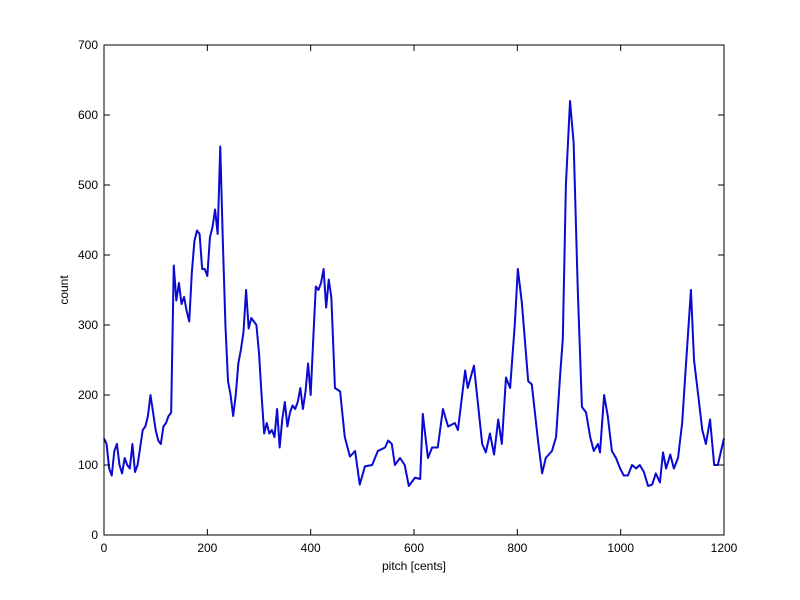 The height and width of the screenshot is (600, 800). What do you see at coordinates (104, 548) in the screenshot?
I see `x-tick-label: 0` at bounding box center [104, 548].